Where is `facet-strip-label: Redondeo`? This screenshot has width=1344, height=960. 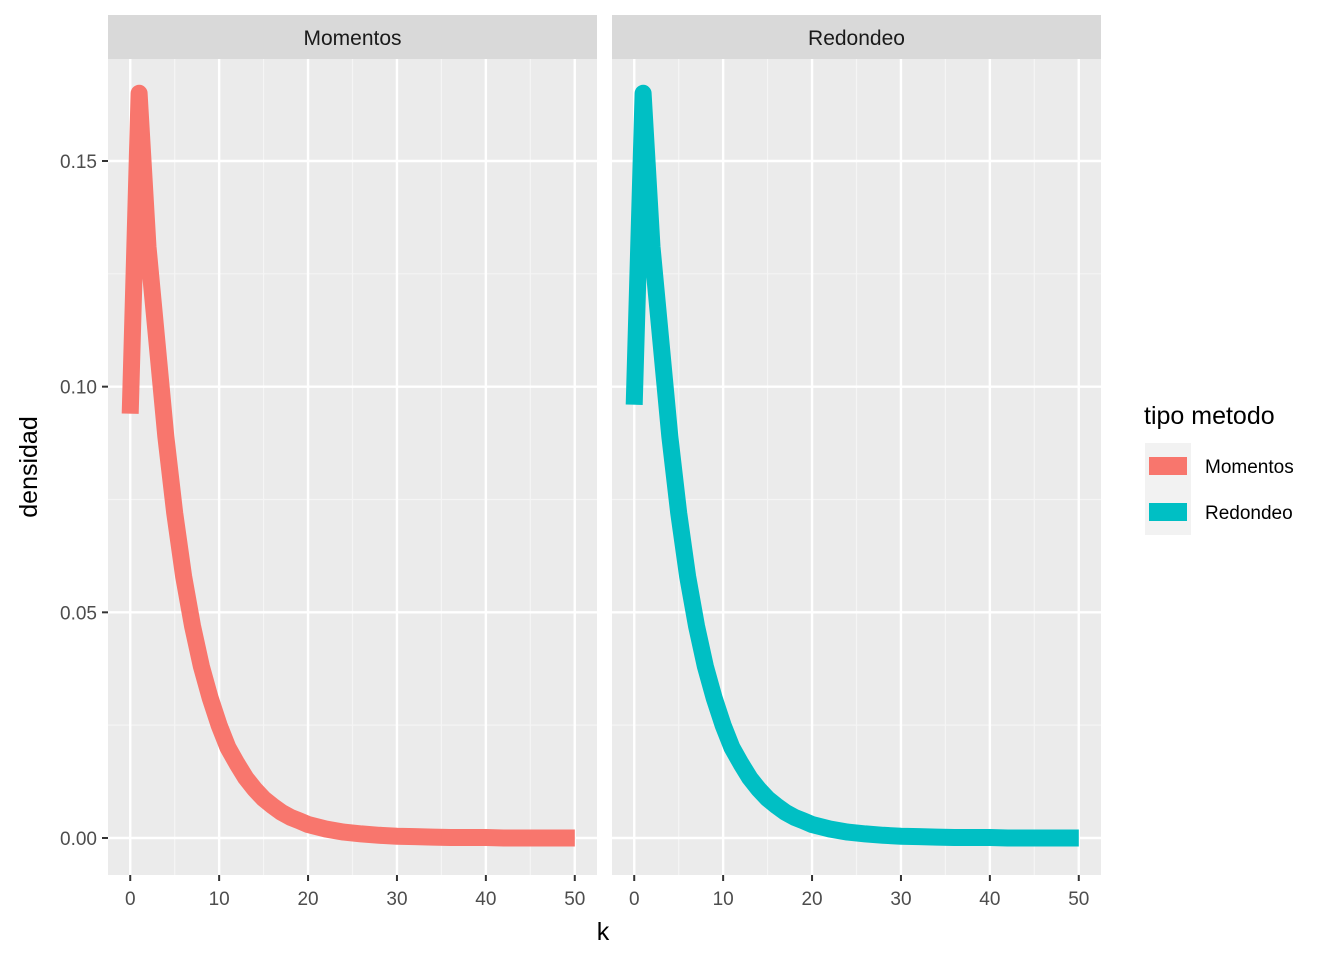
facet-strip-label: Redondeo is located at coordinates (856, 38).